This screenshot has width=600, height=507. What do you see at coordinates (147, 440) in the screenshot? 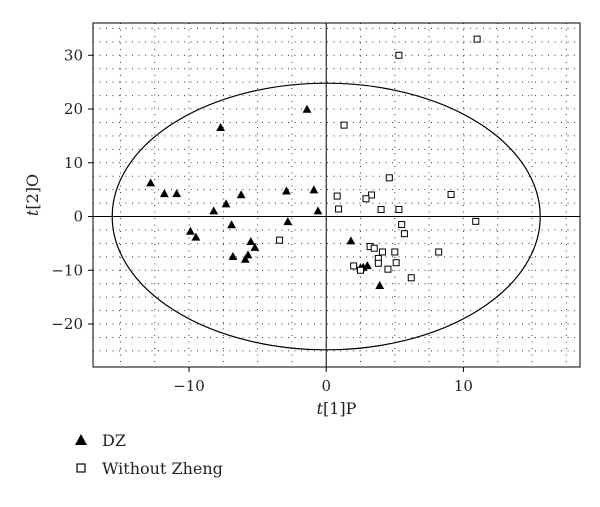
I see `legend-item-dz: DZ` at bounding box center [147, 440].